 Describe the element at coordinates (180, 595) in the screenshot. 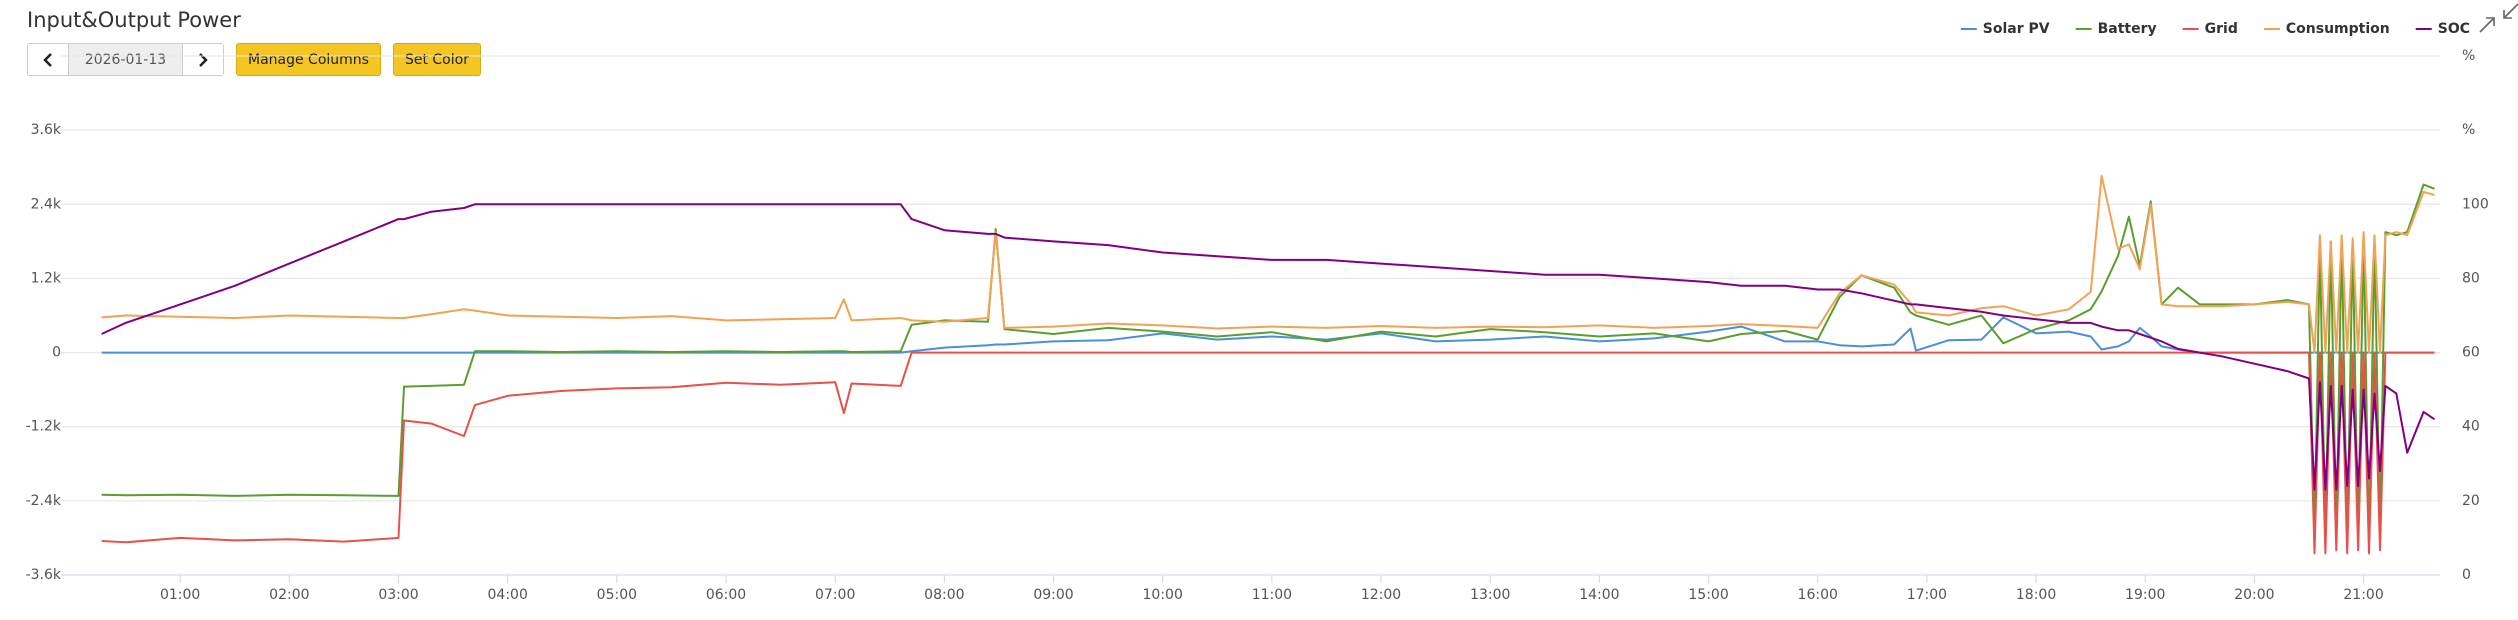

I see `x-tick-label: 01:00` at that location.